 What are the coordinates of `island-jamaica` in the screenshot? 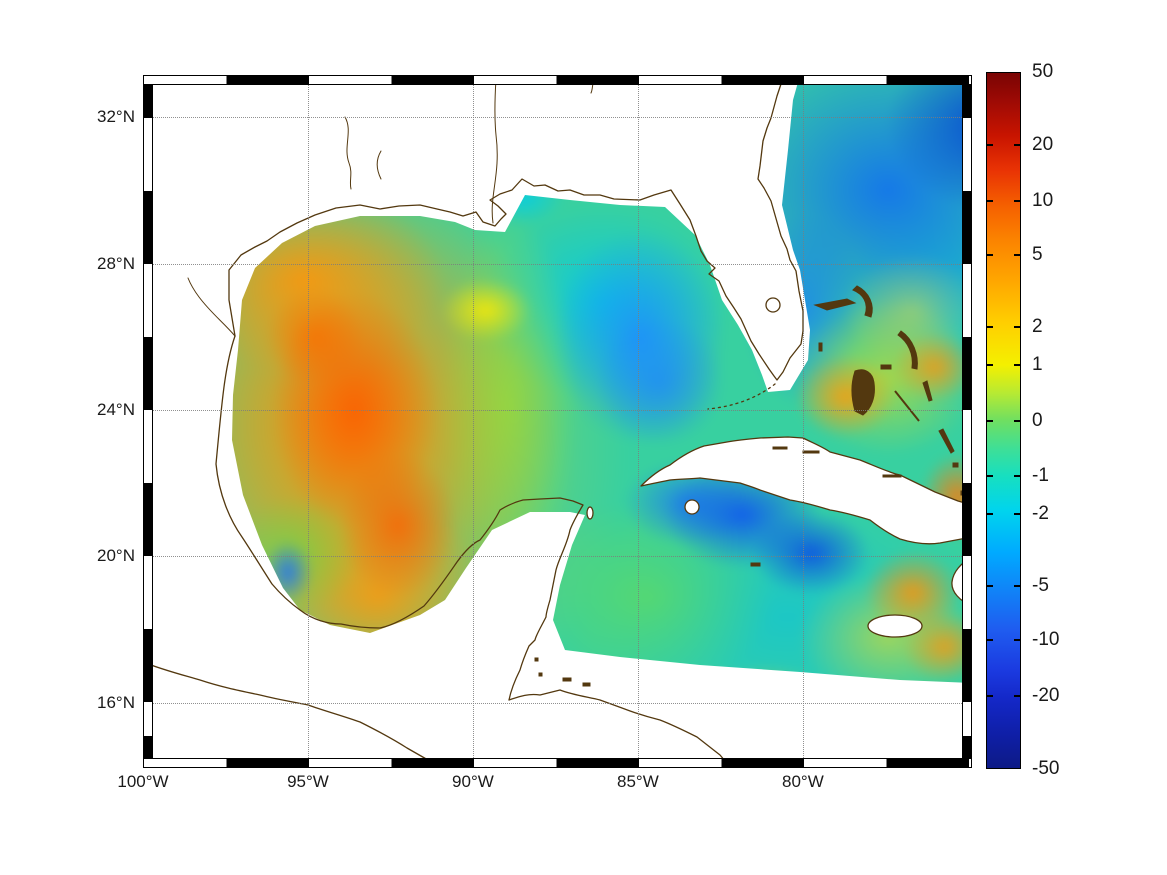 It's located at (895, 626).